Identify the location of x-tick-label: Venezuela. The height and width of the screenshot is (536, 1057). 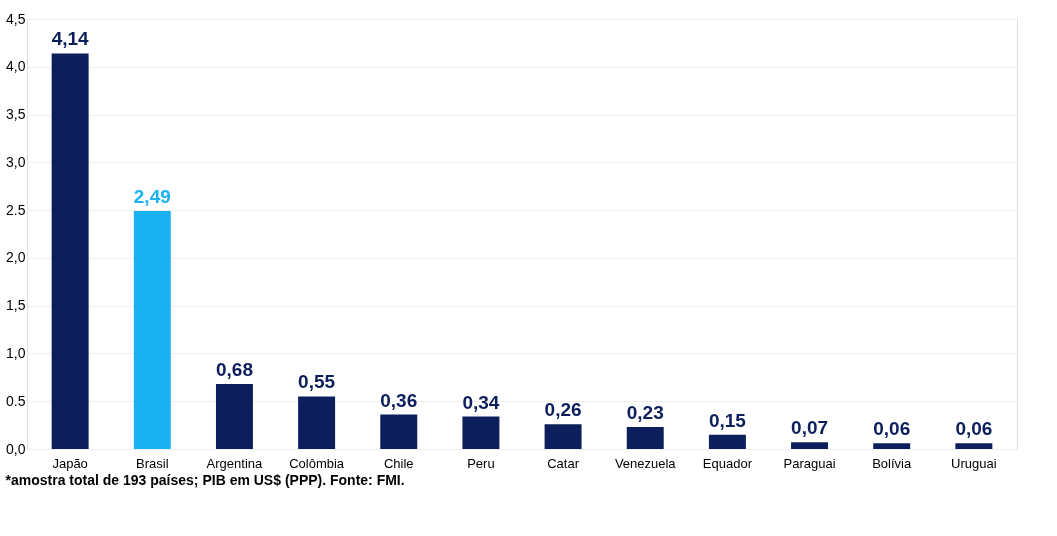
(645, 463).